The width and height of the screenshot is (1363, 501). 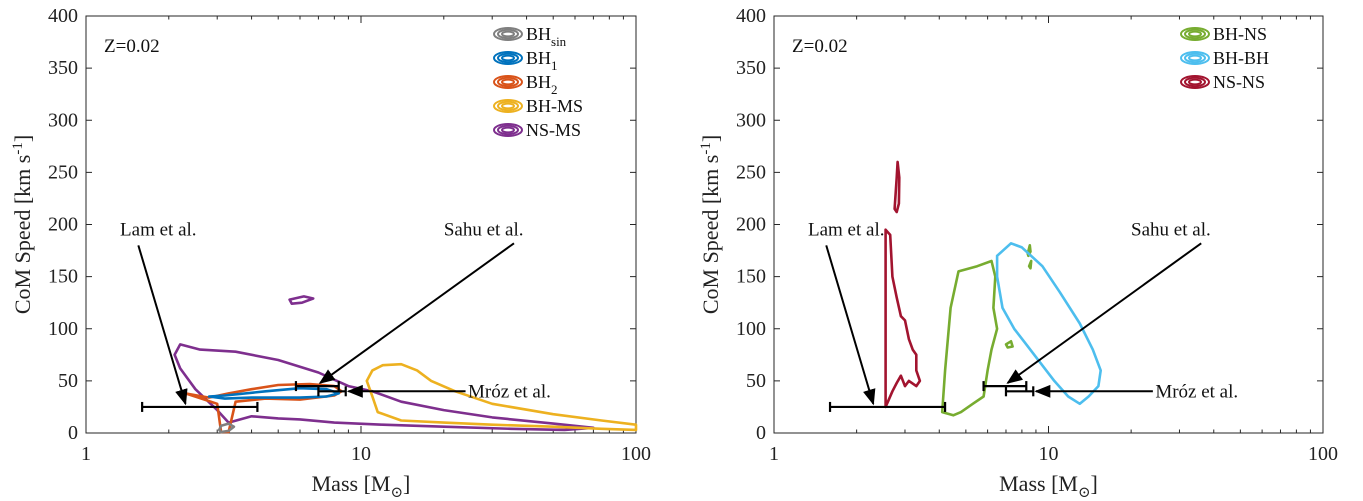 I want to click on legend-label-text: BH-NS, so click(x=1240, y=34).